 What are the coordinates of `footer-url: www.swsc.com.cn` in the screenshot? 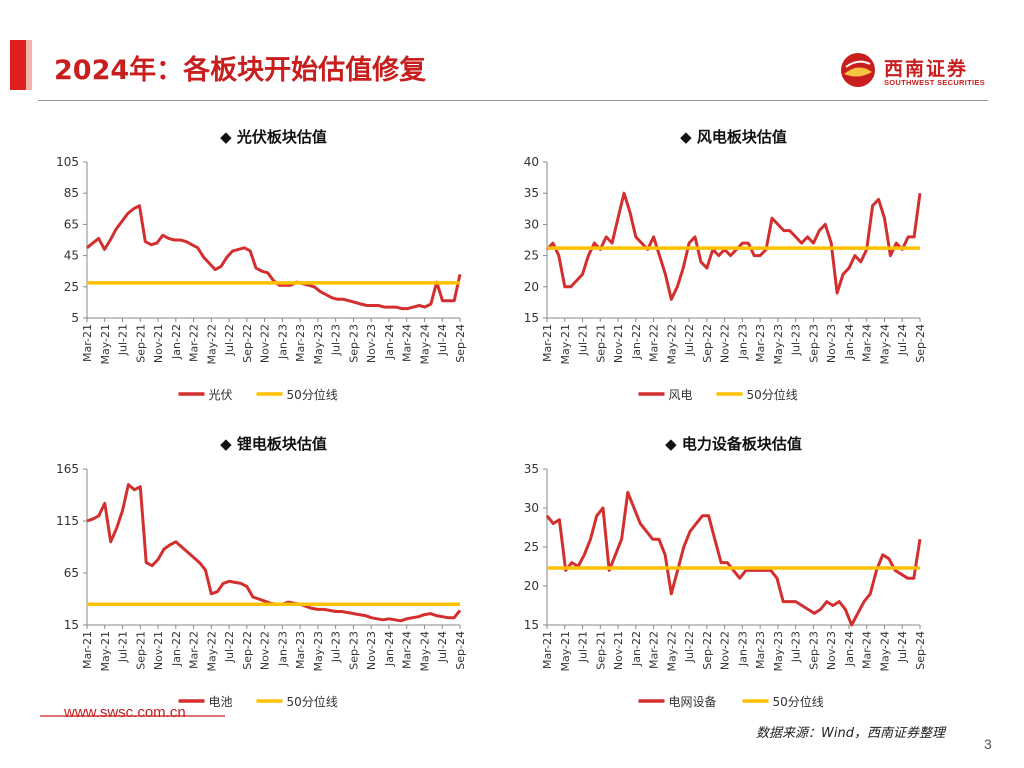 It's located at (125, 712).